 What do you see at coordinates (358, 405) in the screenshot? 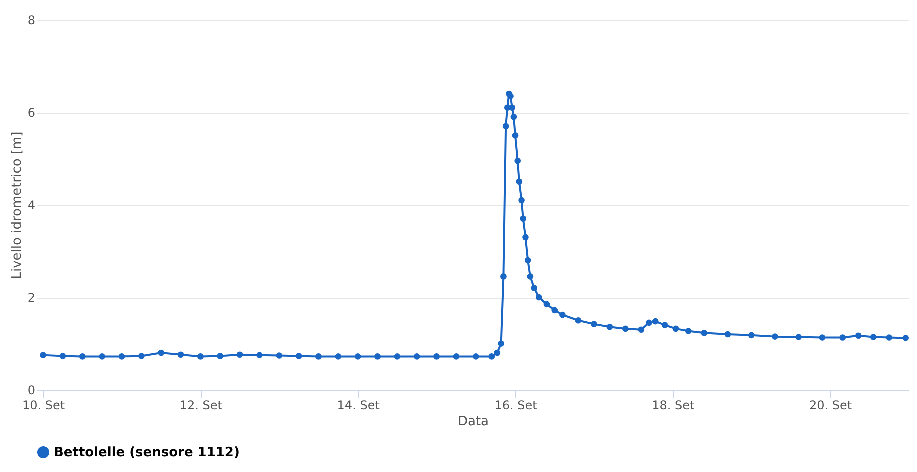
I see `x-tick-label: 14. Set` at bounding box center [358, 405].